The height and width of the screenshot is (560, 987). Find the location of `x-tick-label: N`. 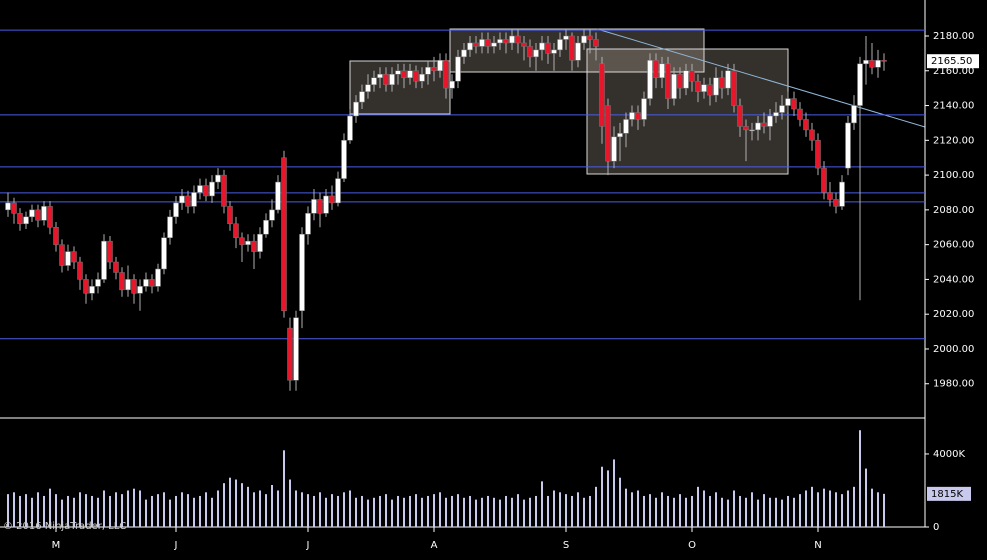

x-tick-label: N is located at coordinates (817, 545).